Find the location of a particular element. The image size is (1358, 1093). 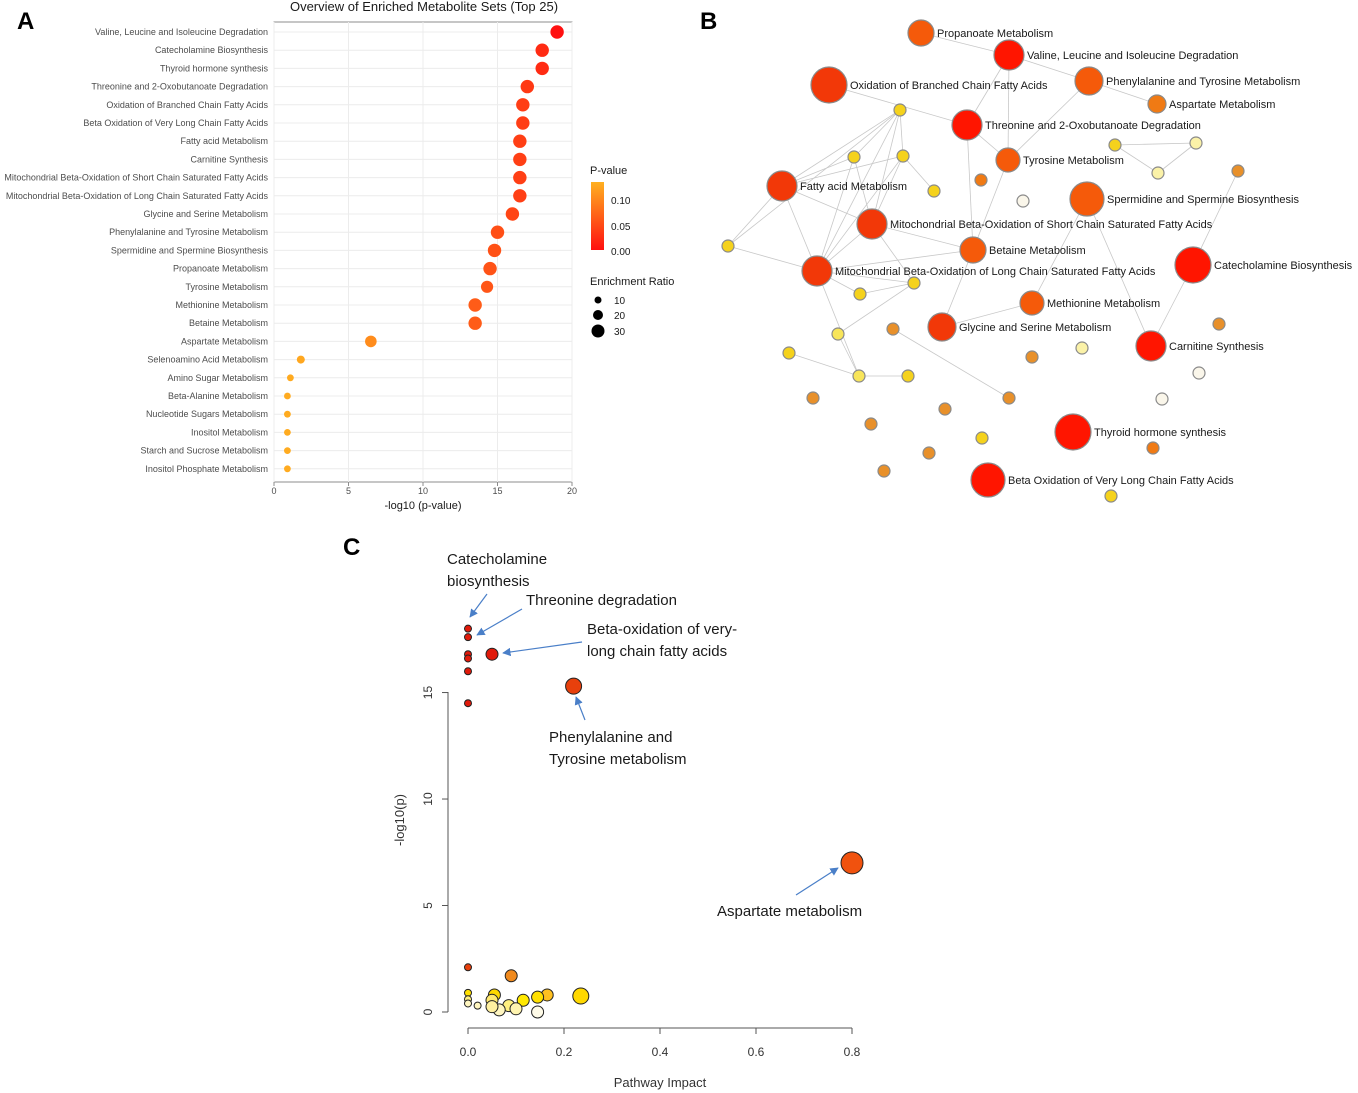

enrichment-size-key-small is located at coordinates (598, 300).